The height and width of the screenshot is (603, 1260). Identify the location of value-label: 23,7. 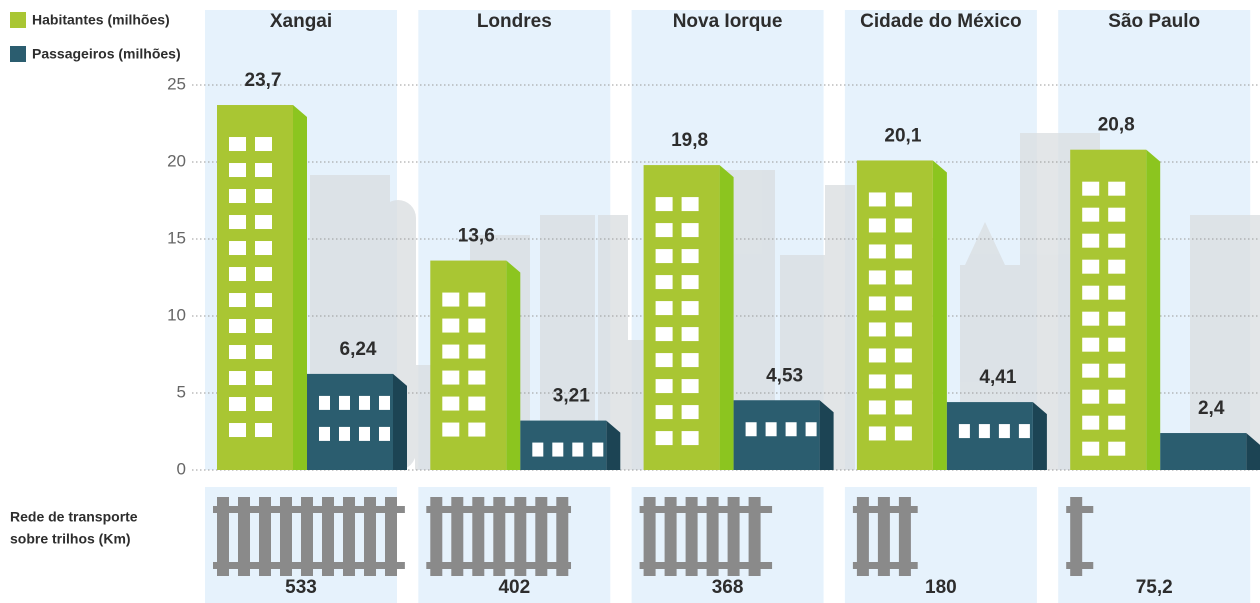
(263, 80).